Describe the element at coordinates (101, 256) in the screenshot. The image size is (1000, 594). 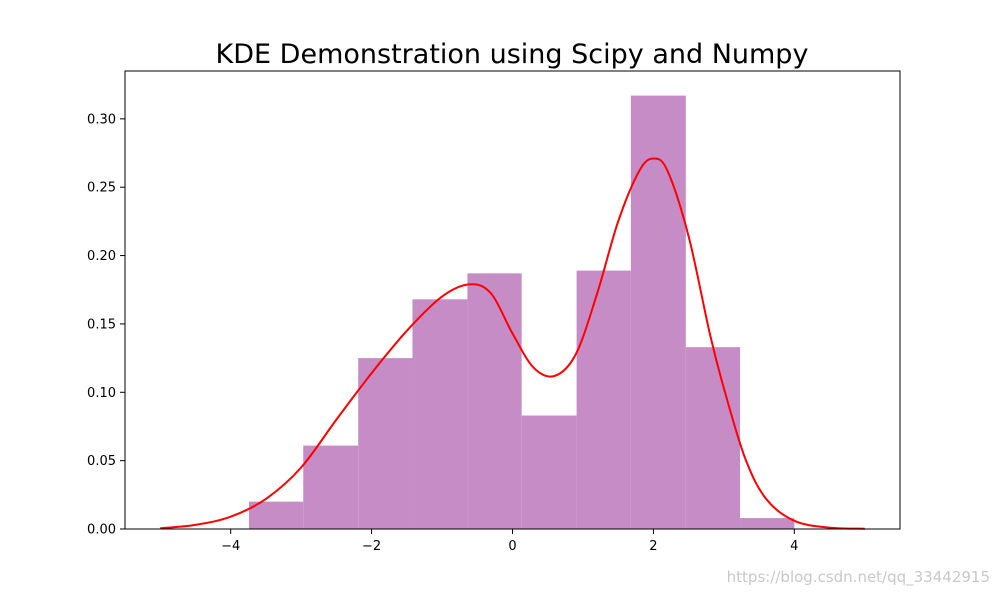
I see `y-tick-label: 0.20` at that location.